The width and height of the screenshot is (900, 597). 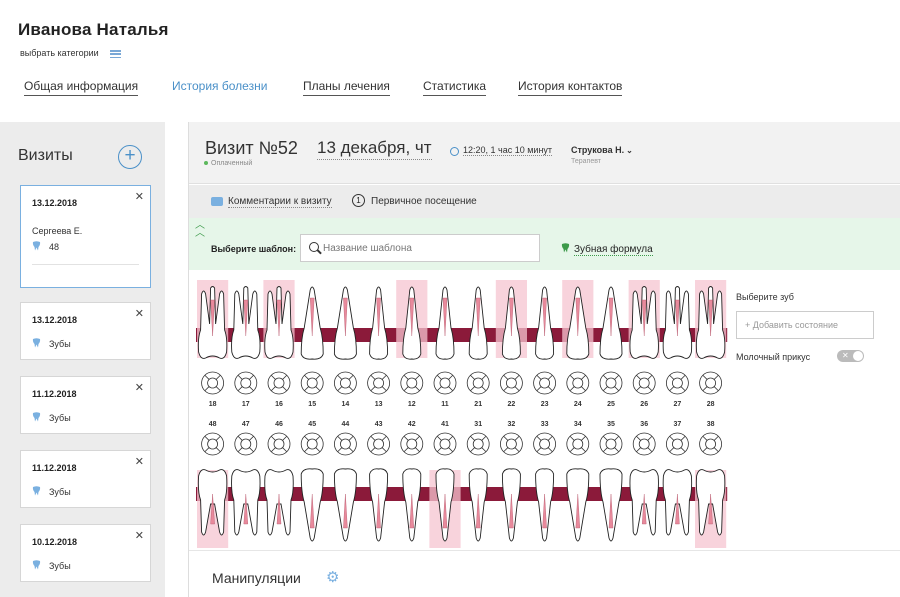 What do you see at coordinates (59, 53) in the screenshot?
I see `choose-category-link: выбрать категории` at bounding box center [59, 53].